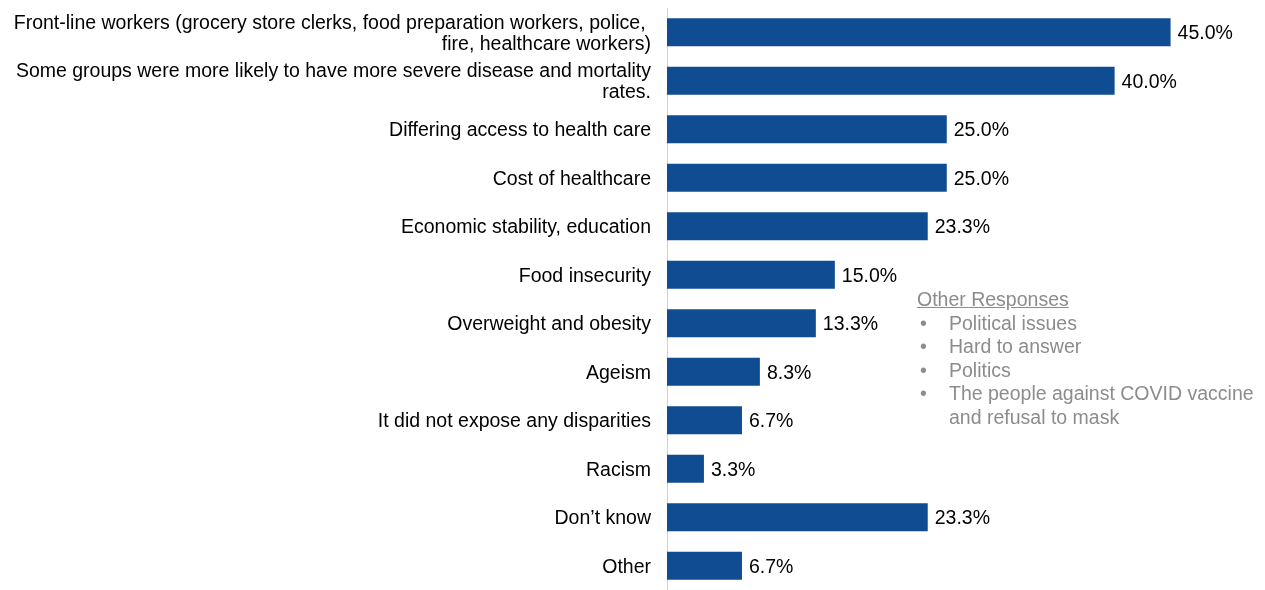 The image size is (1265, 590). Describe the element at coordinates (789, 371) in the screenshot. I see `data-label: 8.3%` at that location.